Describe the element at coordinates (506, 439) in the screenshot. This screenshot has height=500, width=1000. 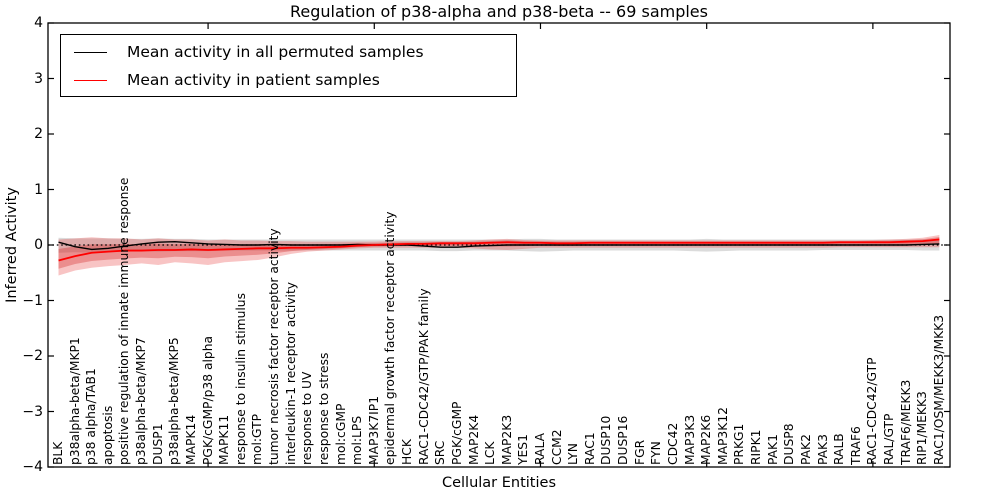
I see `x-category-label: MAP2K3` at that location.